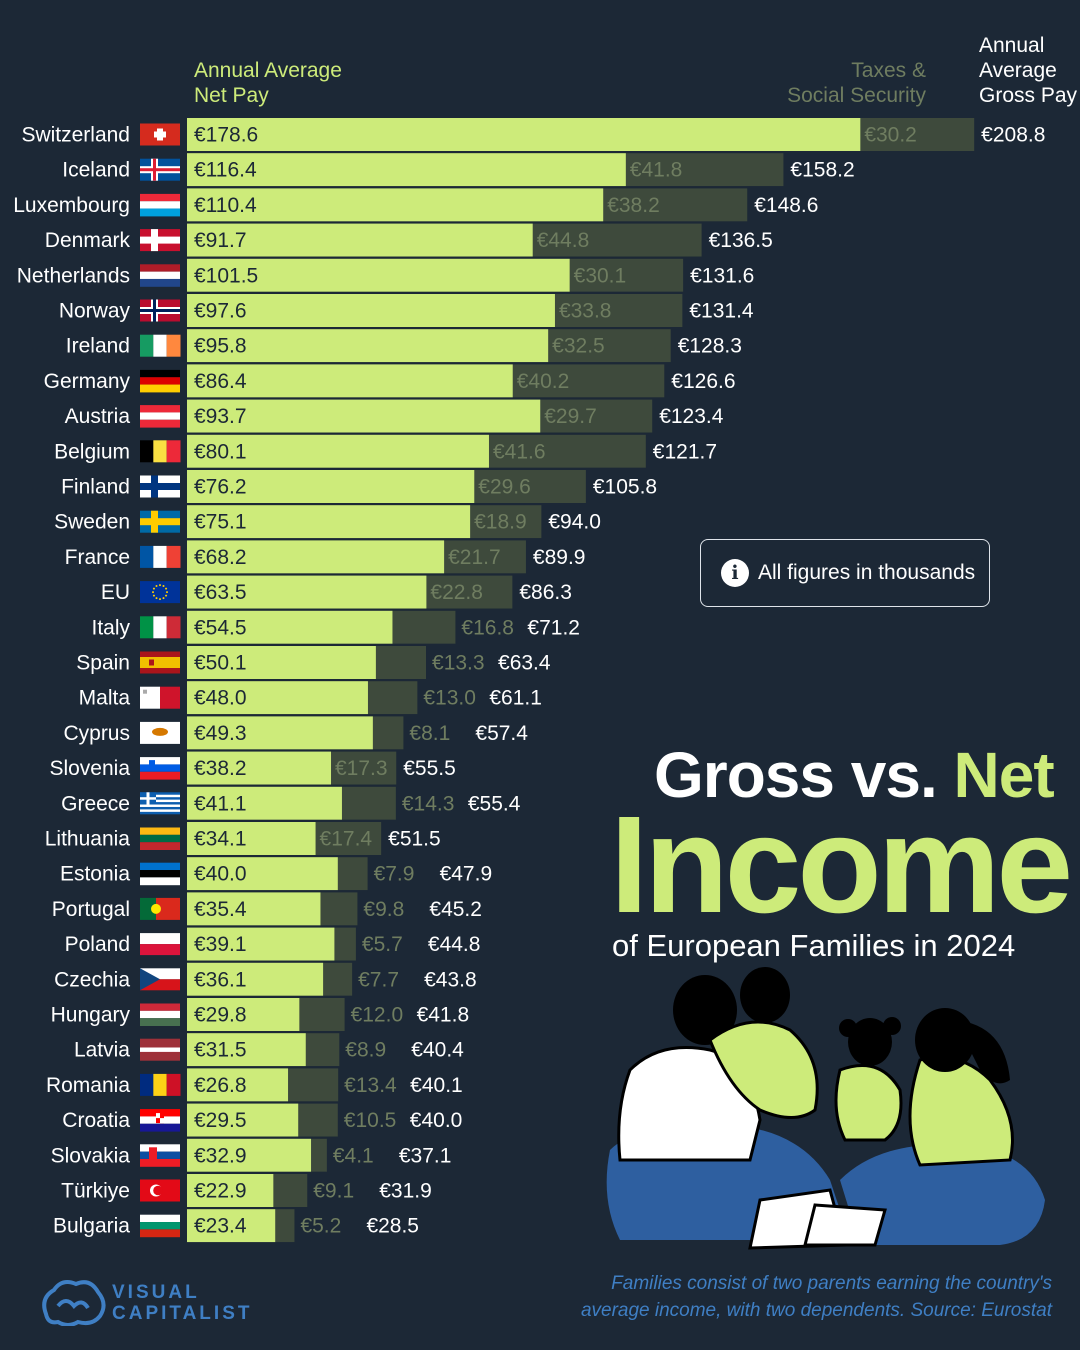 This screenshot has width=1080, height=1350. I want to click on tax-value-label: €13.0, so click(449, 698).